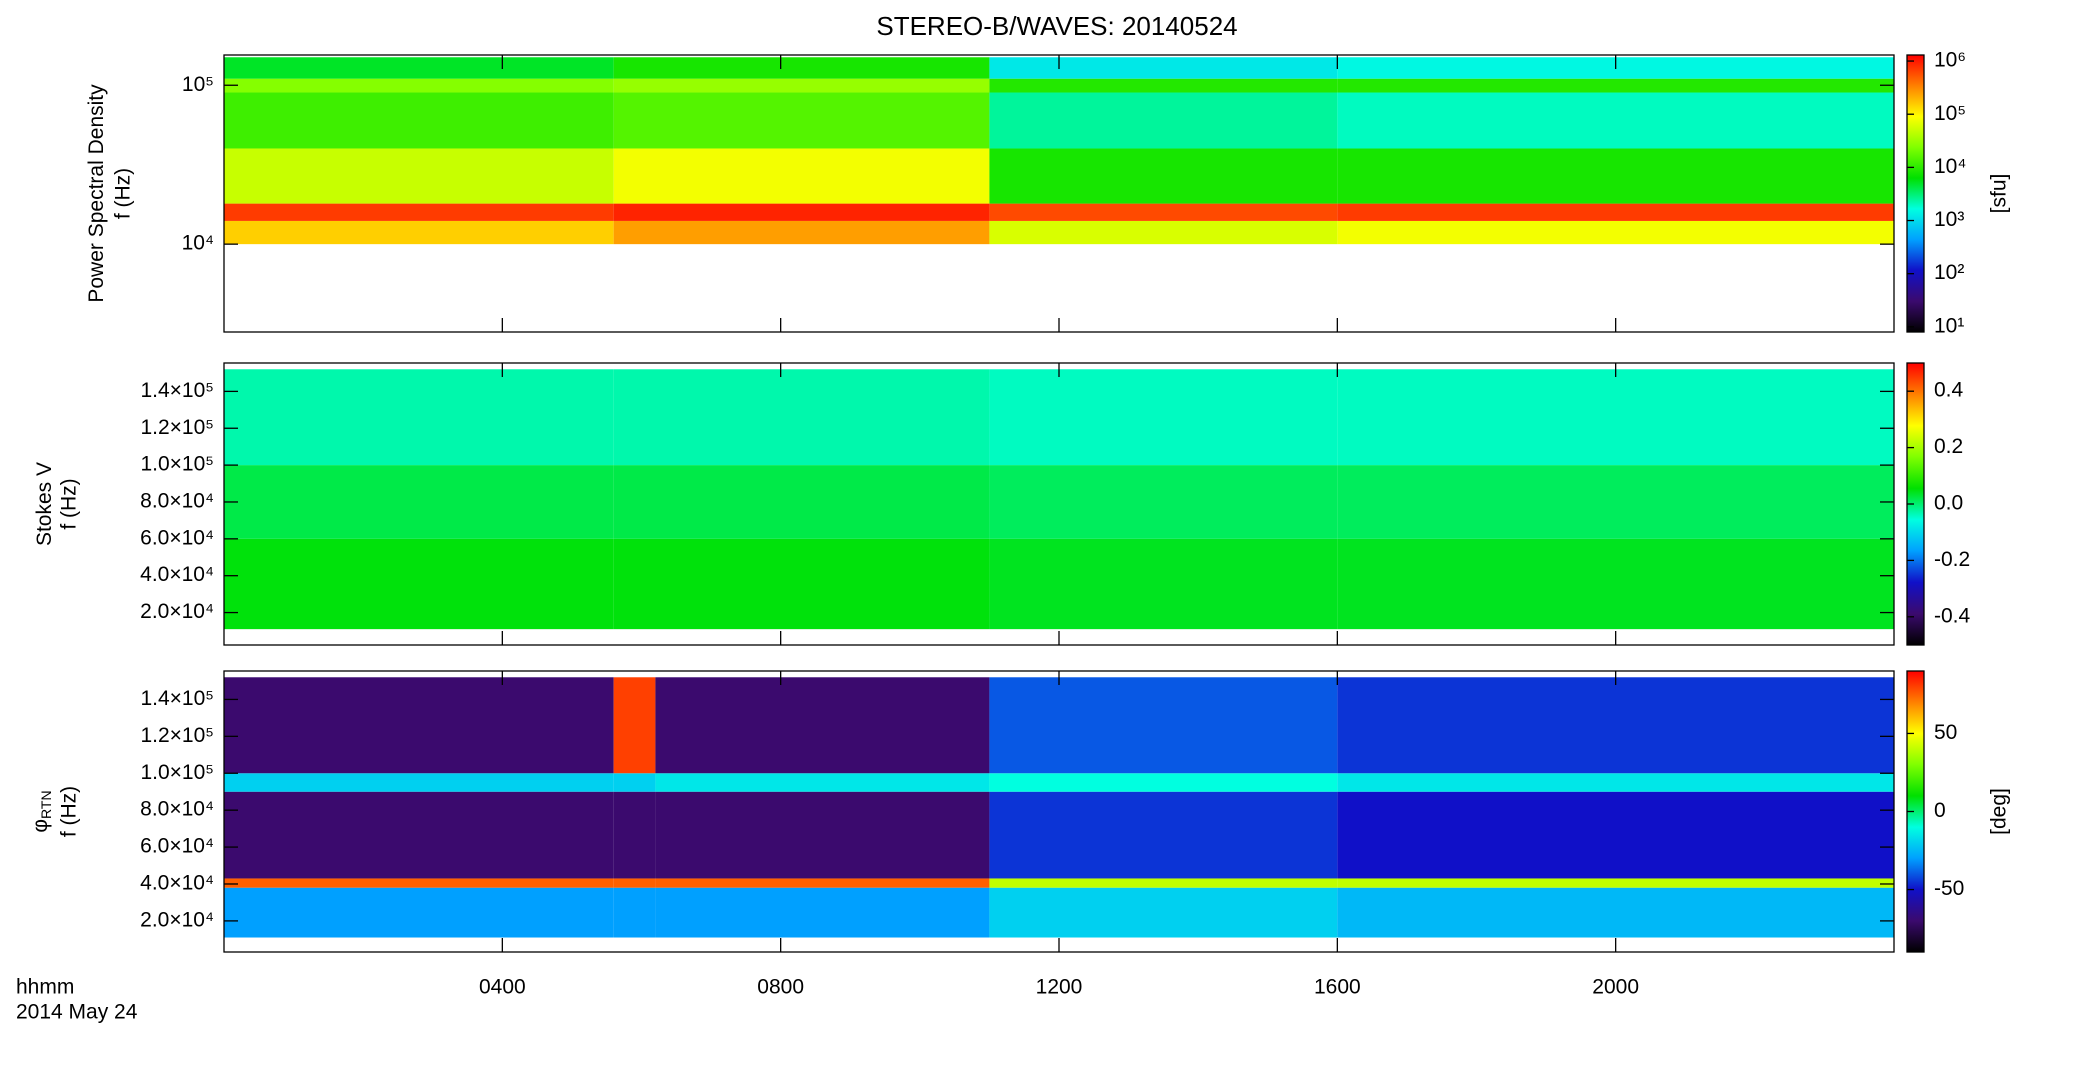 The width and height of the screenshot is (2096, 1080). Describe the element at coordinates (198, 243) in the screenshot. I see `y-tick-label: 10⁴` at that location.